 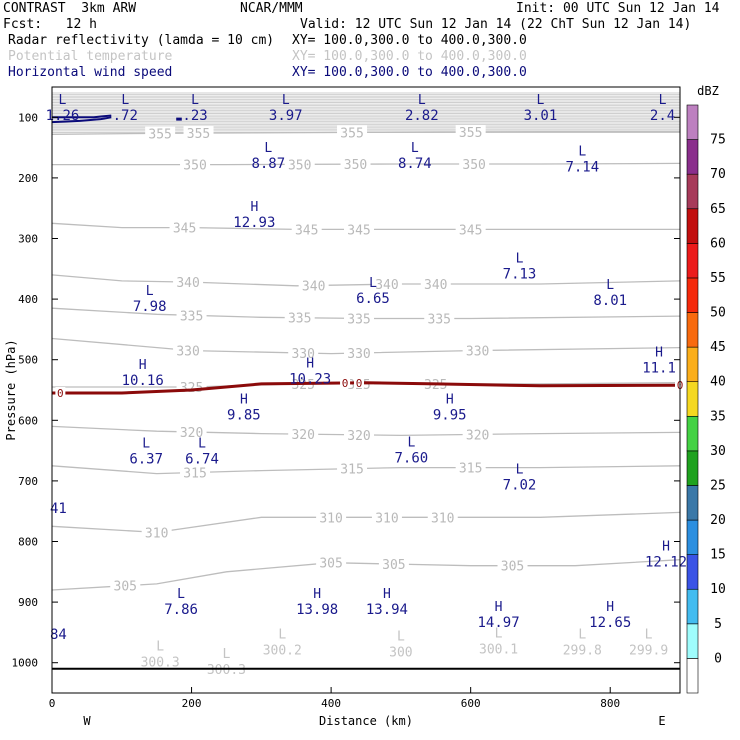 I want to click on y-tick-label: 300, so click(x=28, y=239).